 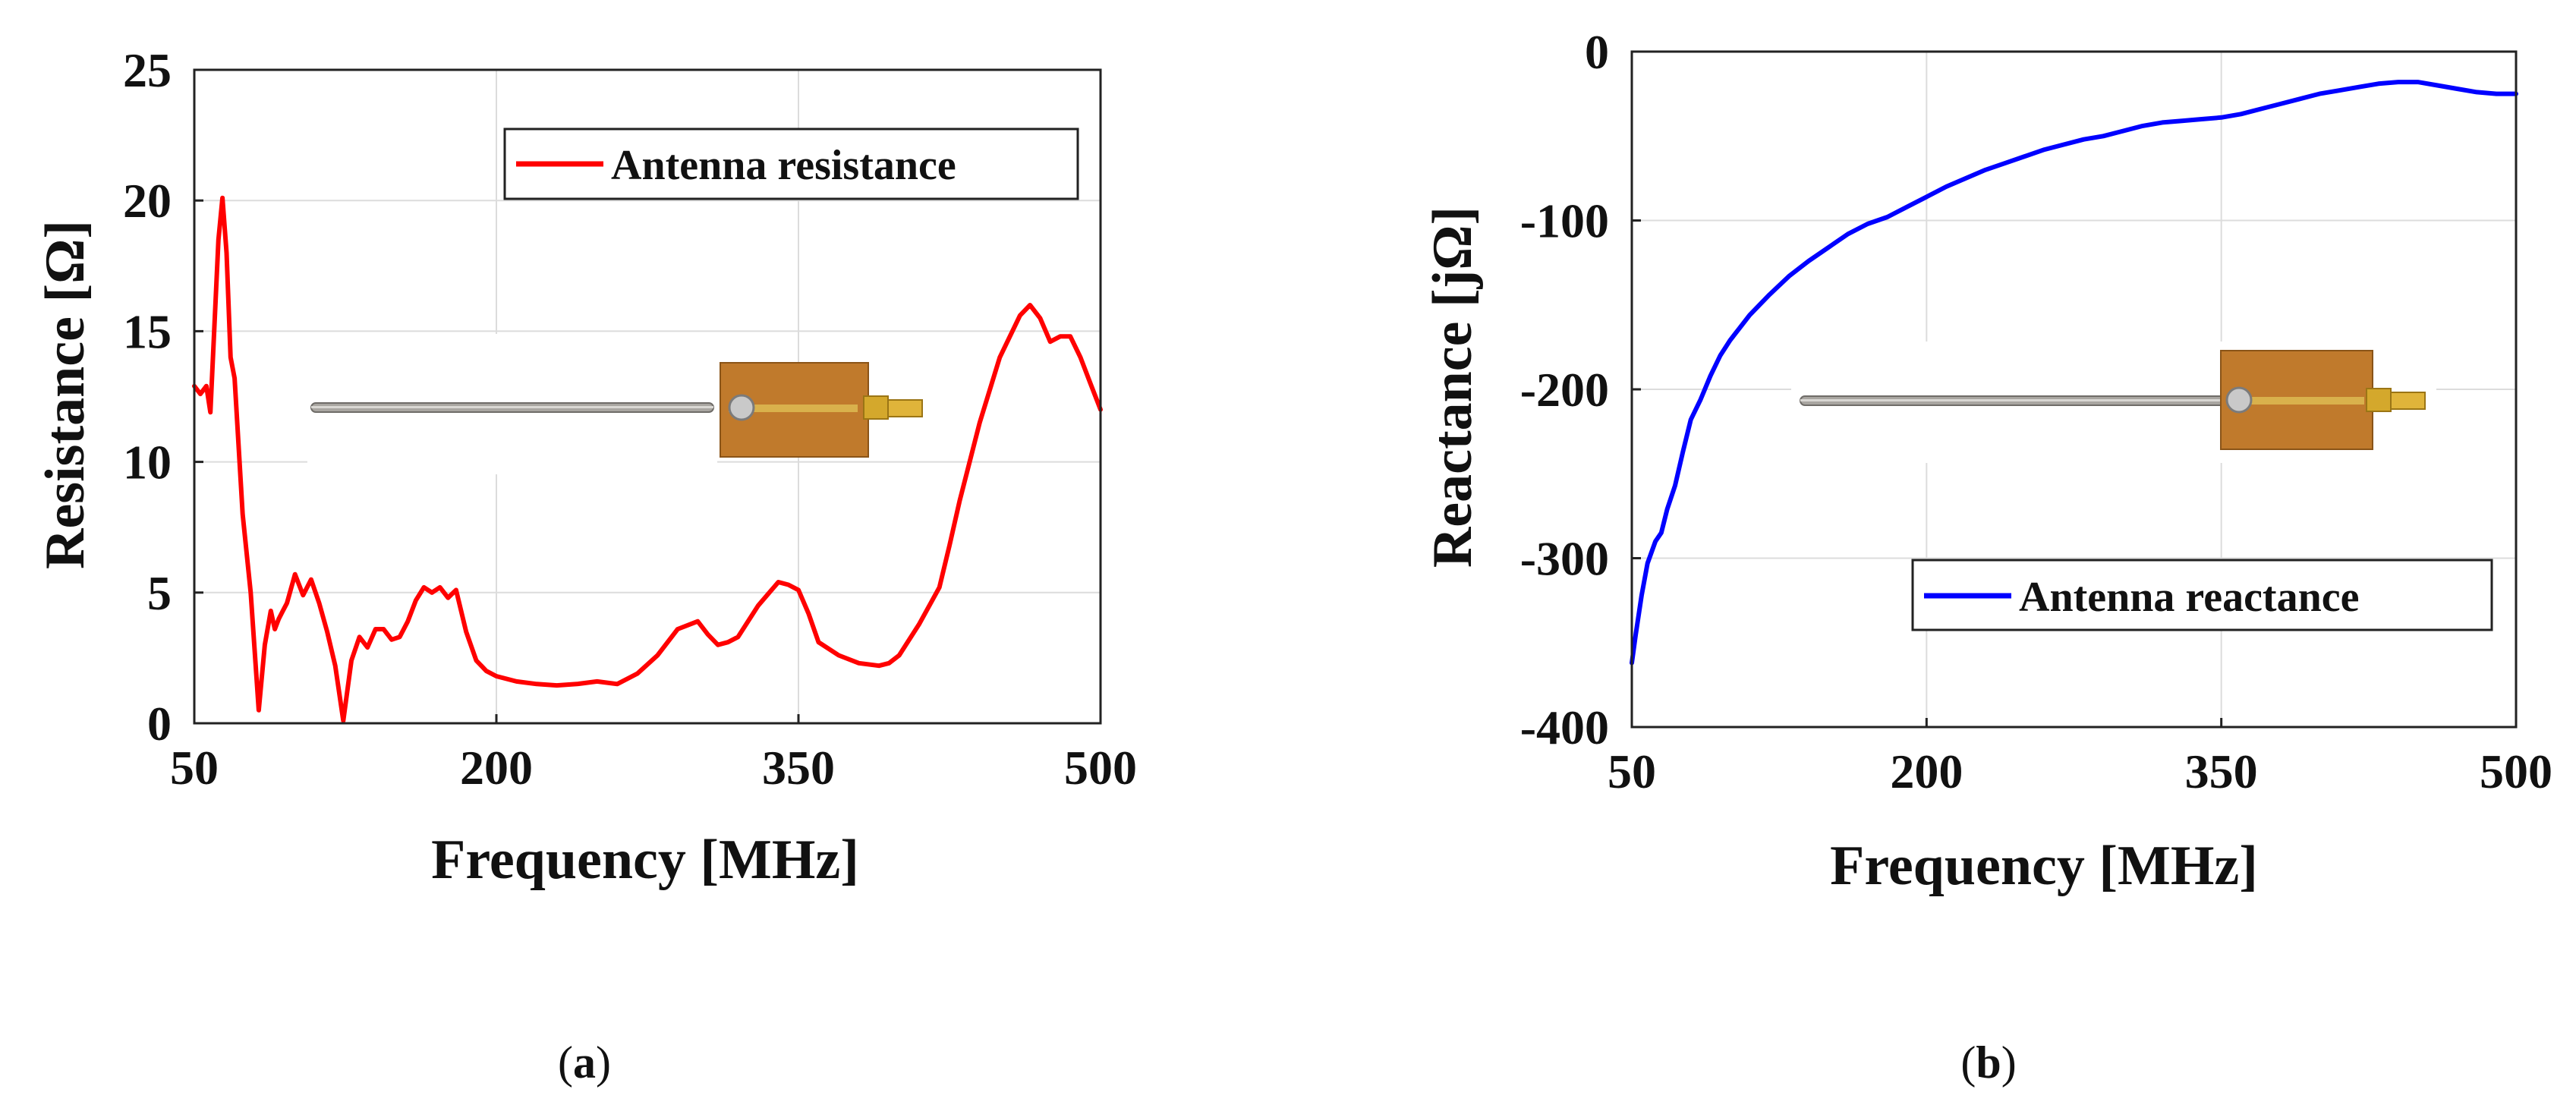 What do you see at coordinates (1100, 768) in the screenshot?
I see `panel-a-xtick-label: 500` at bounding box center [1100, 768].